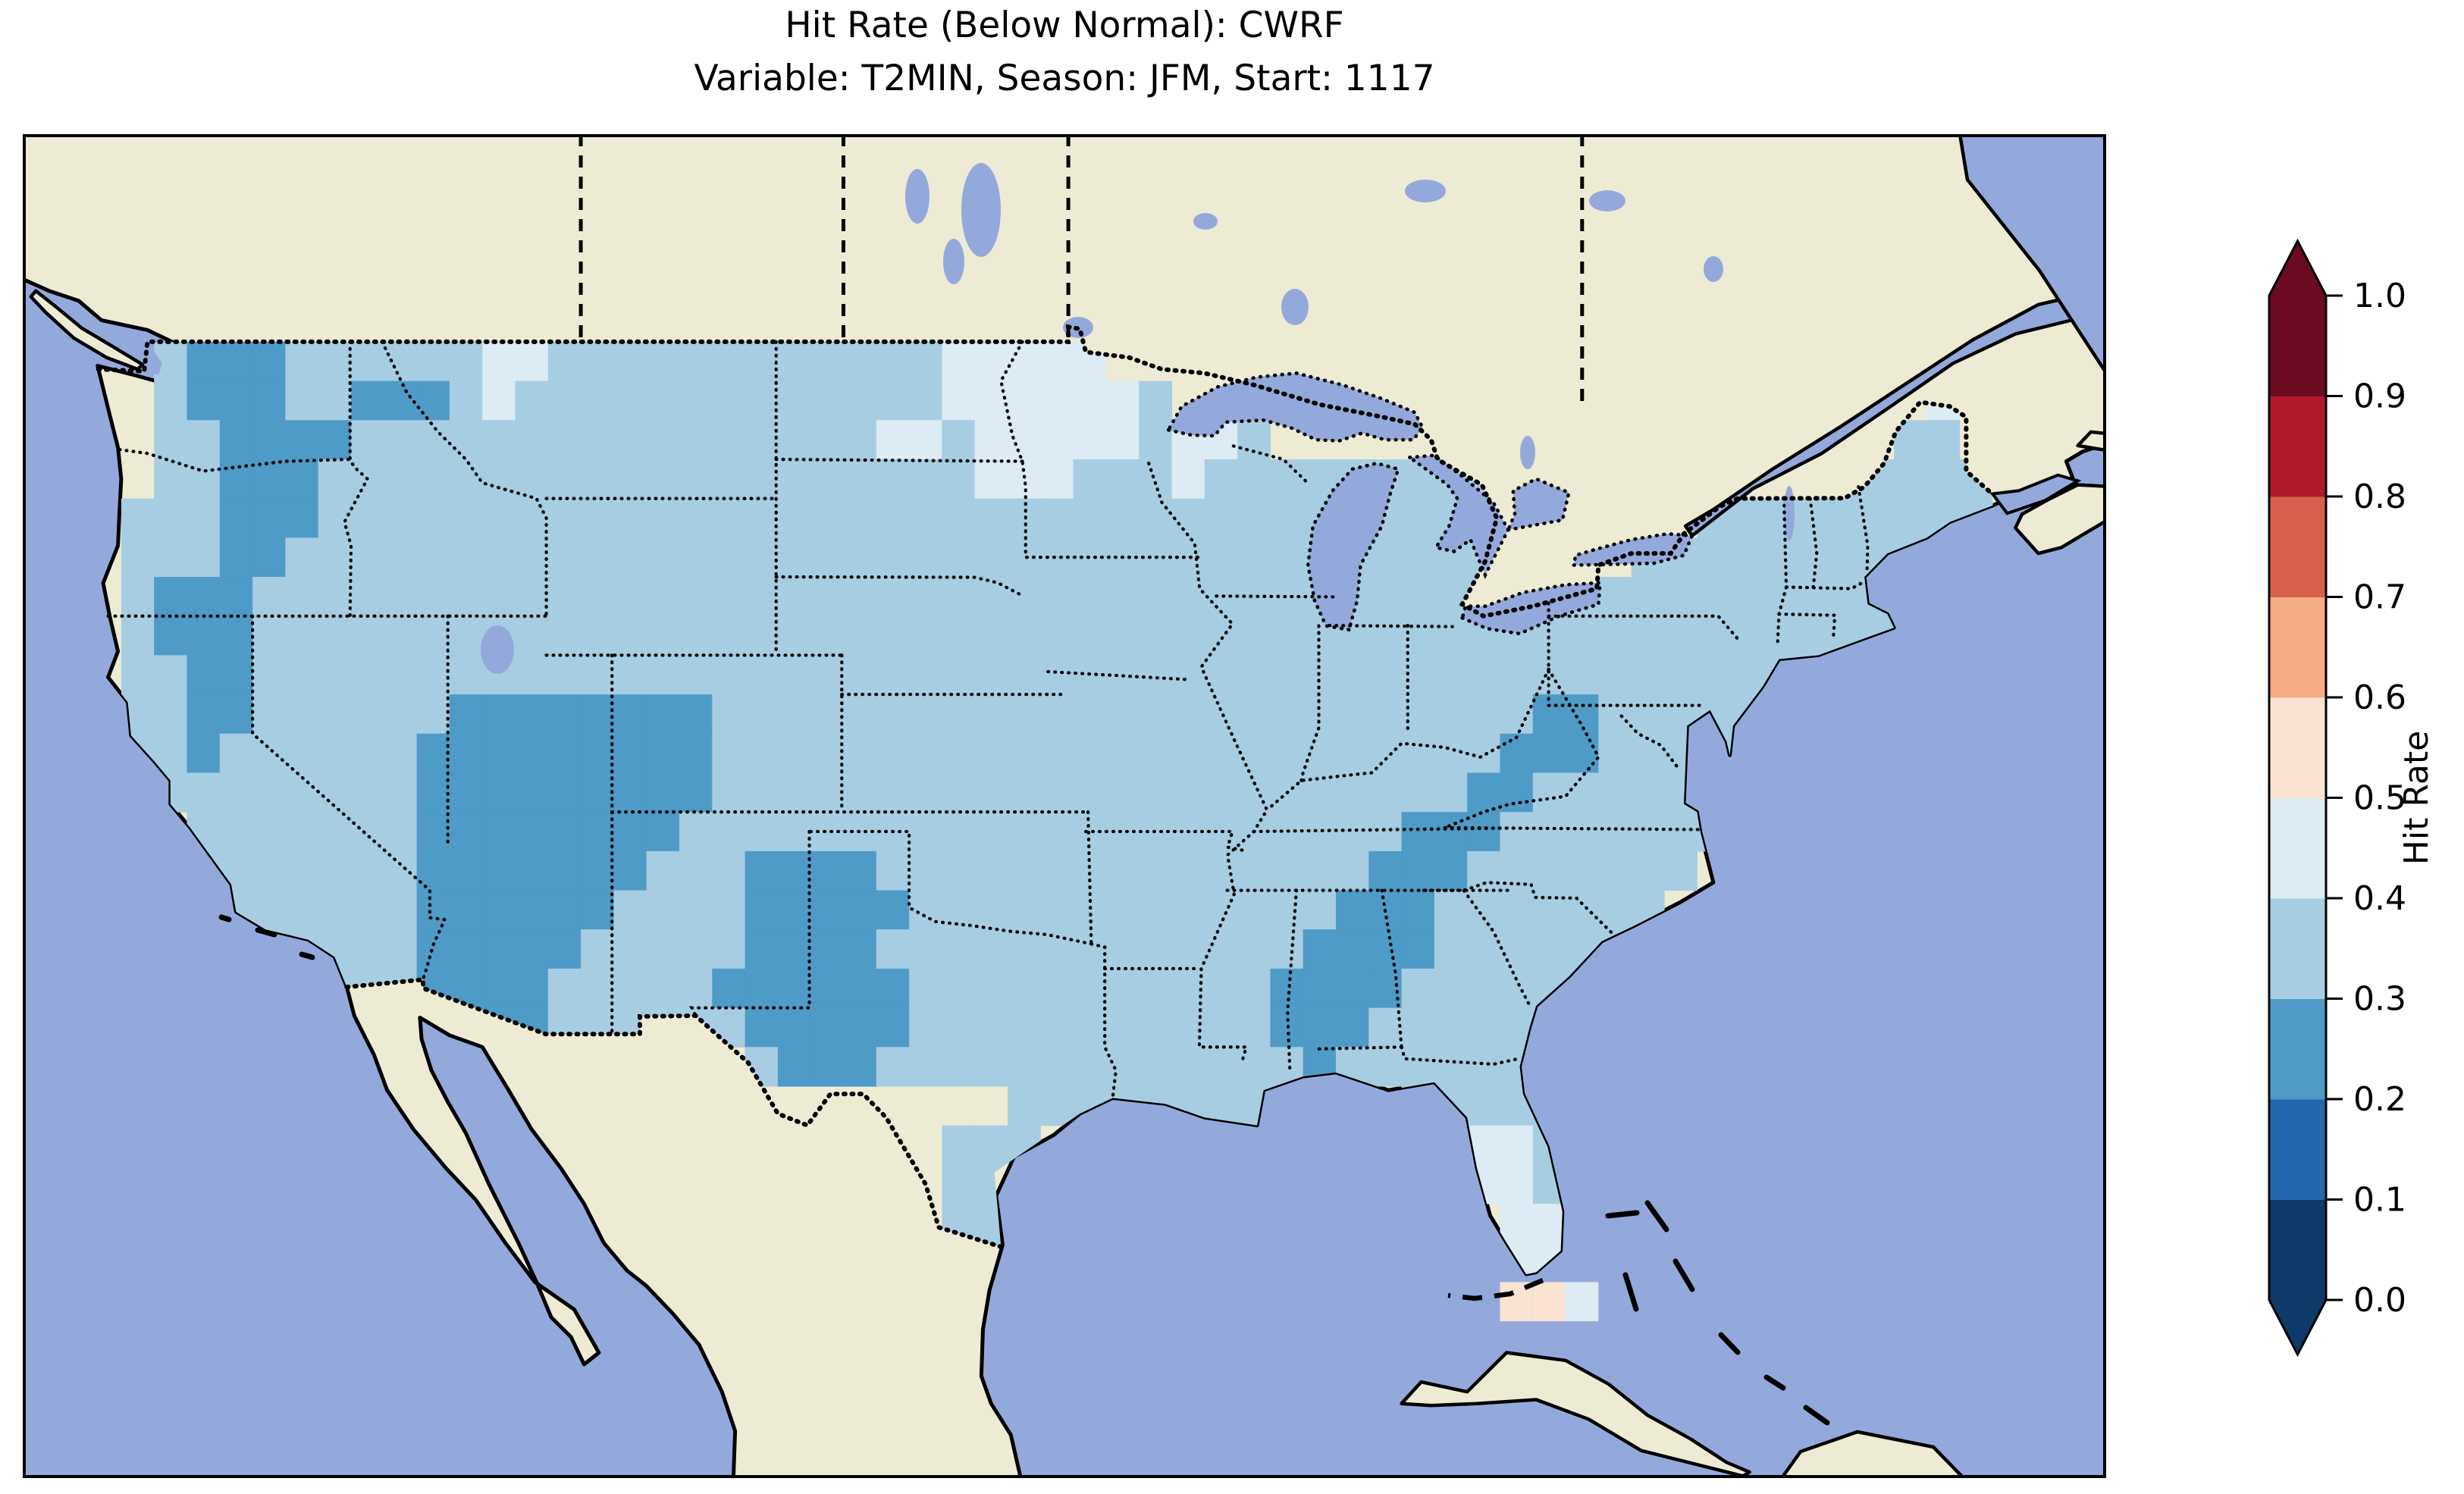 The width and height of the screenshot is (2464, 1494). Describe the element at coordinates (2380, 1300) in the screenshot. I see `colorbar-tick-label: 0.0` at that location.